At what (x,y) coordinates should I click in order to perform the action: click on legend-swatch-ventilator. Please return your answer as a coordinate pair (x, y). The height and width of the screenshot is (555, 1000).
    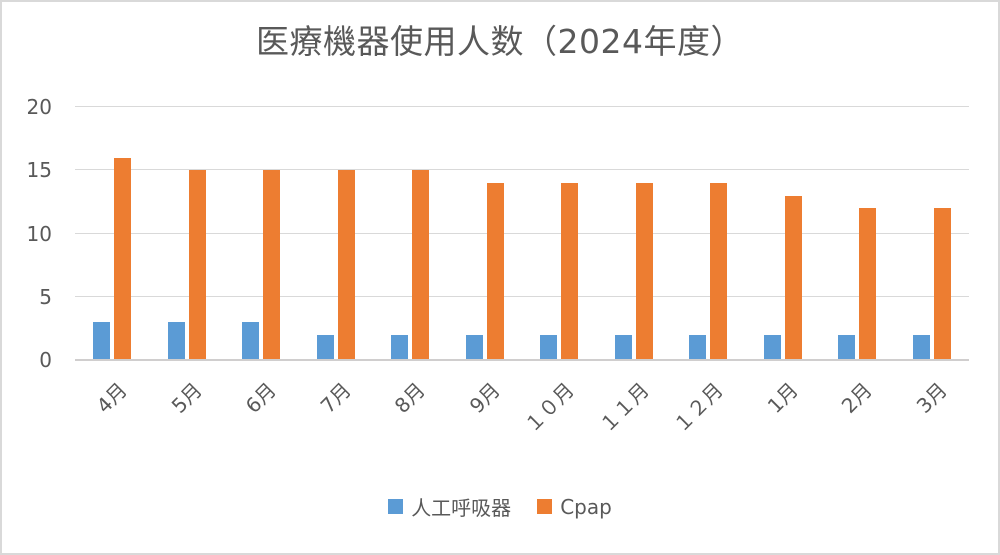
    Looking at the image, I should click on (396, 506).